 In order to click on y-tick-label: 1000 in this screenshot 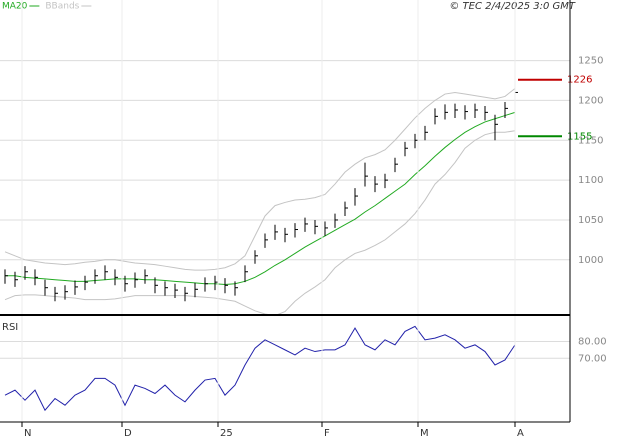, I will do `click(590, 260)`.